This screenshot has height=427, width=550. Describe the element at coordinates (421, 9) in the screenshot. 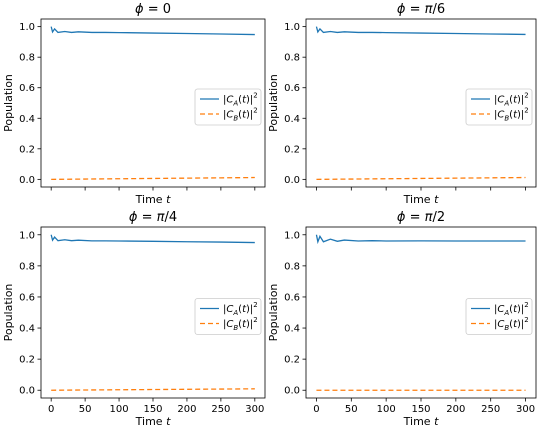

I see `subplot-title: ϕ = π/6` at that location.